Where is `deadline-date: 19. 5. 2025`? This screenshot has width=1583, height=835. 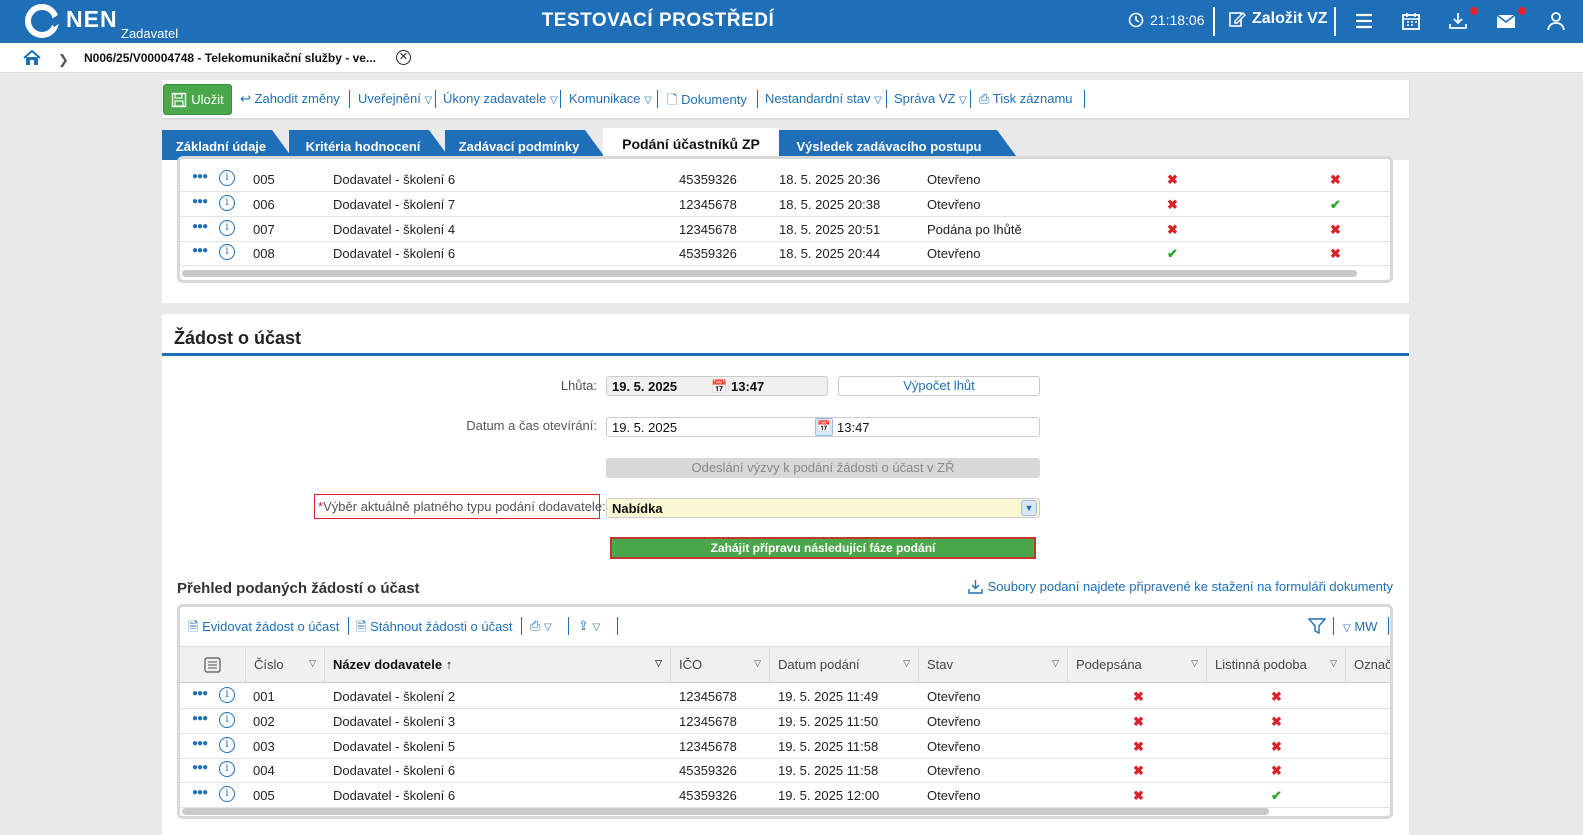 deadline-date: 19. 5. 2025 is located at coordinates (645, 386).